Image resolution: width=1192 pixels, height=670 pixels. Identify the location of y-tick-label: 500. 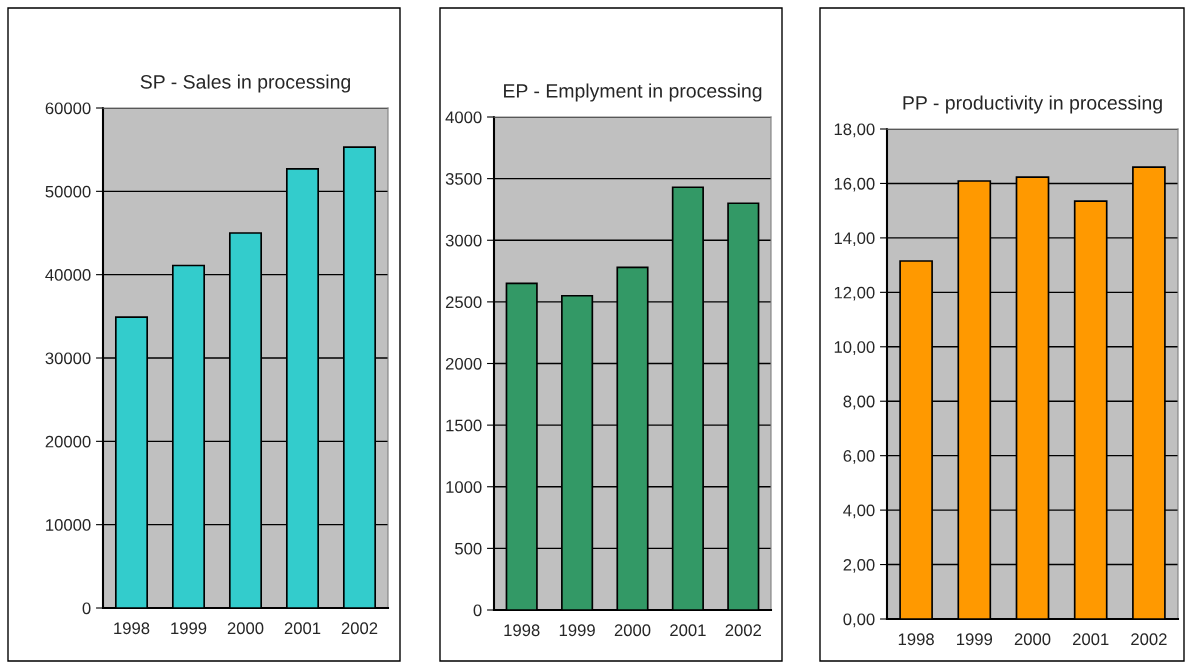
(468, 548).